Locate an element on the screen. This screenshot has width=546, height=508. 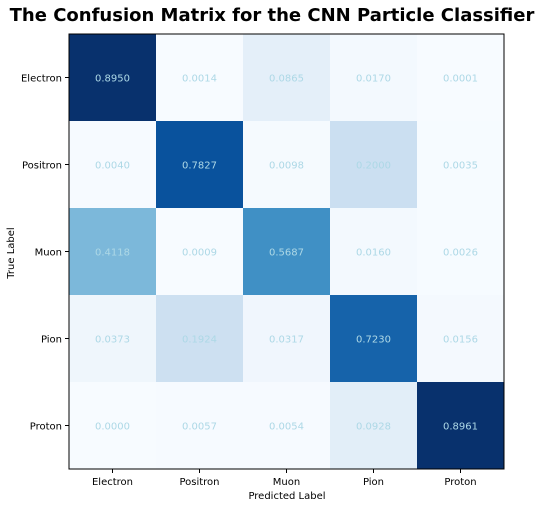
x-tick-label: Positron is located at coordinates (199, 482).